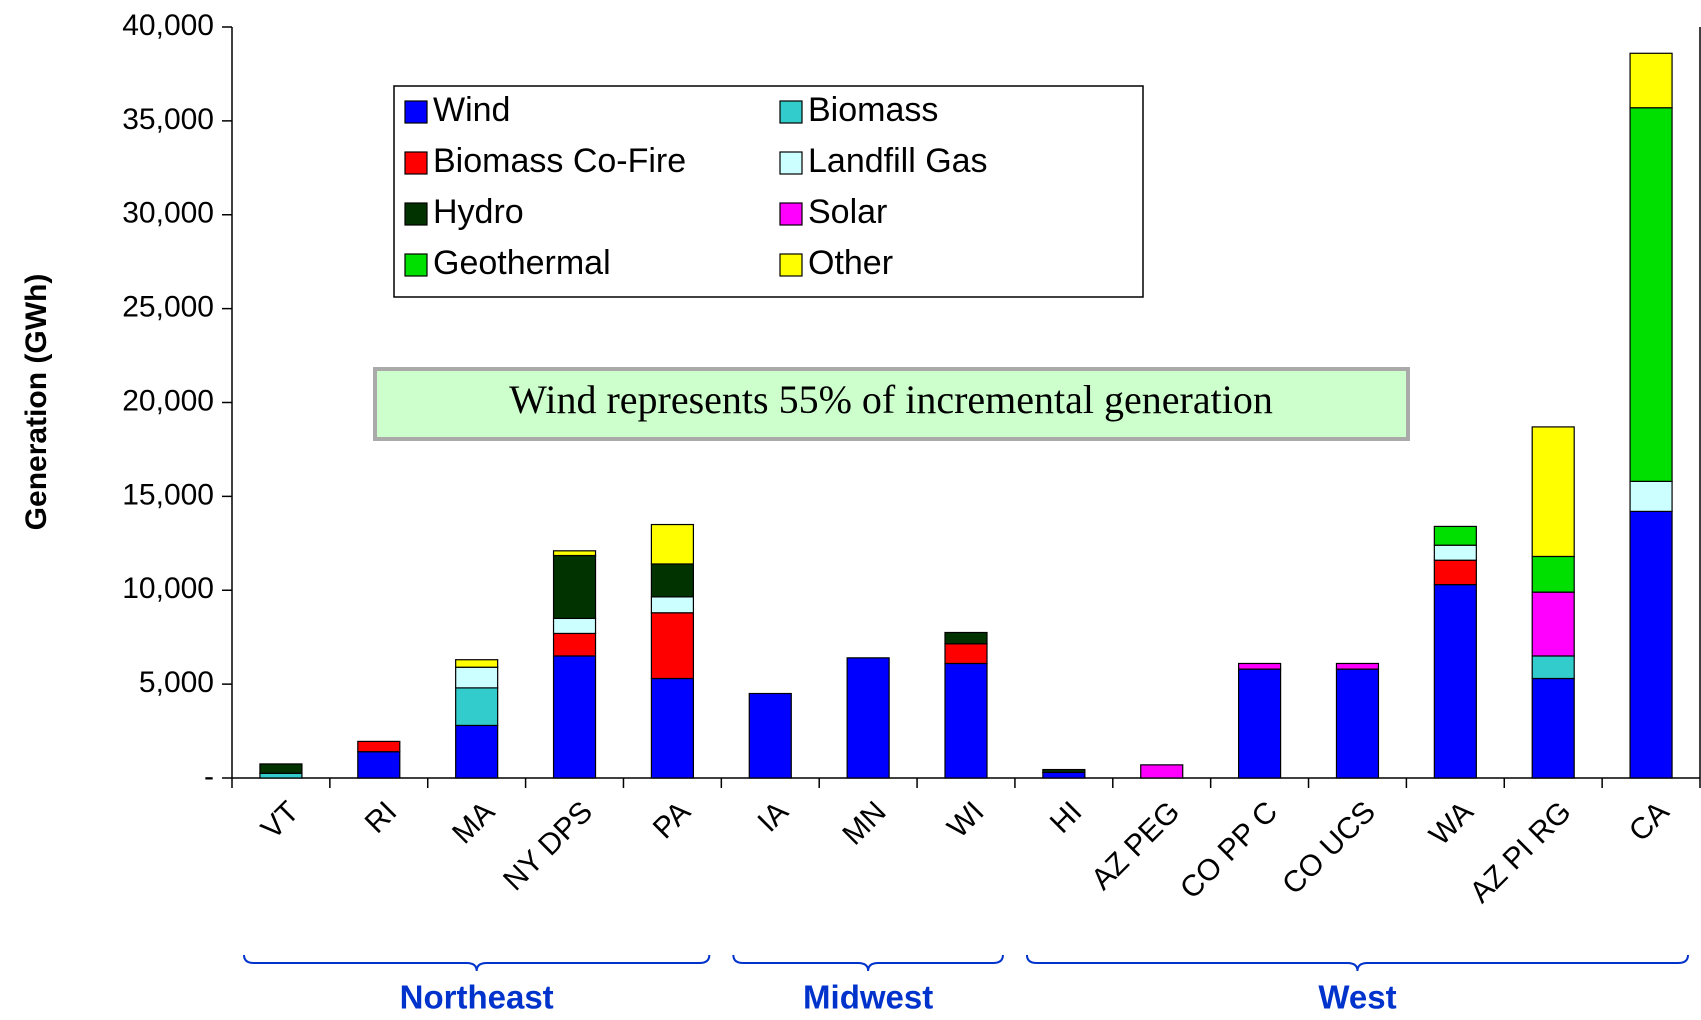  What do you see at coordinates (1521, 852) in the screenshot?
I see `x-tick-label: AZ PI RG` at bounding box center [1521, 852].